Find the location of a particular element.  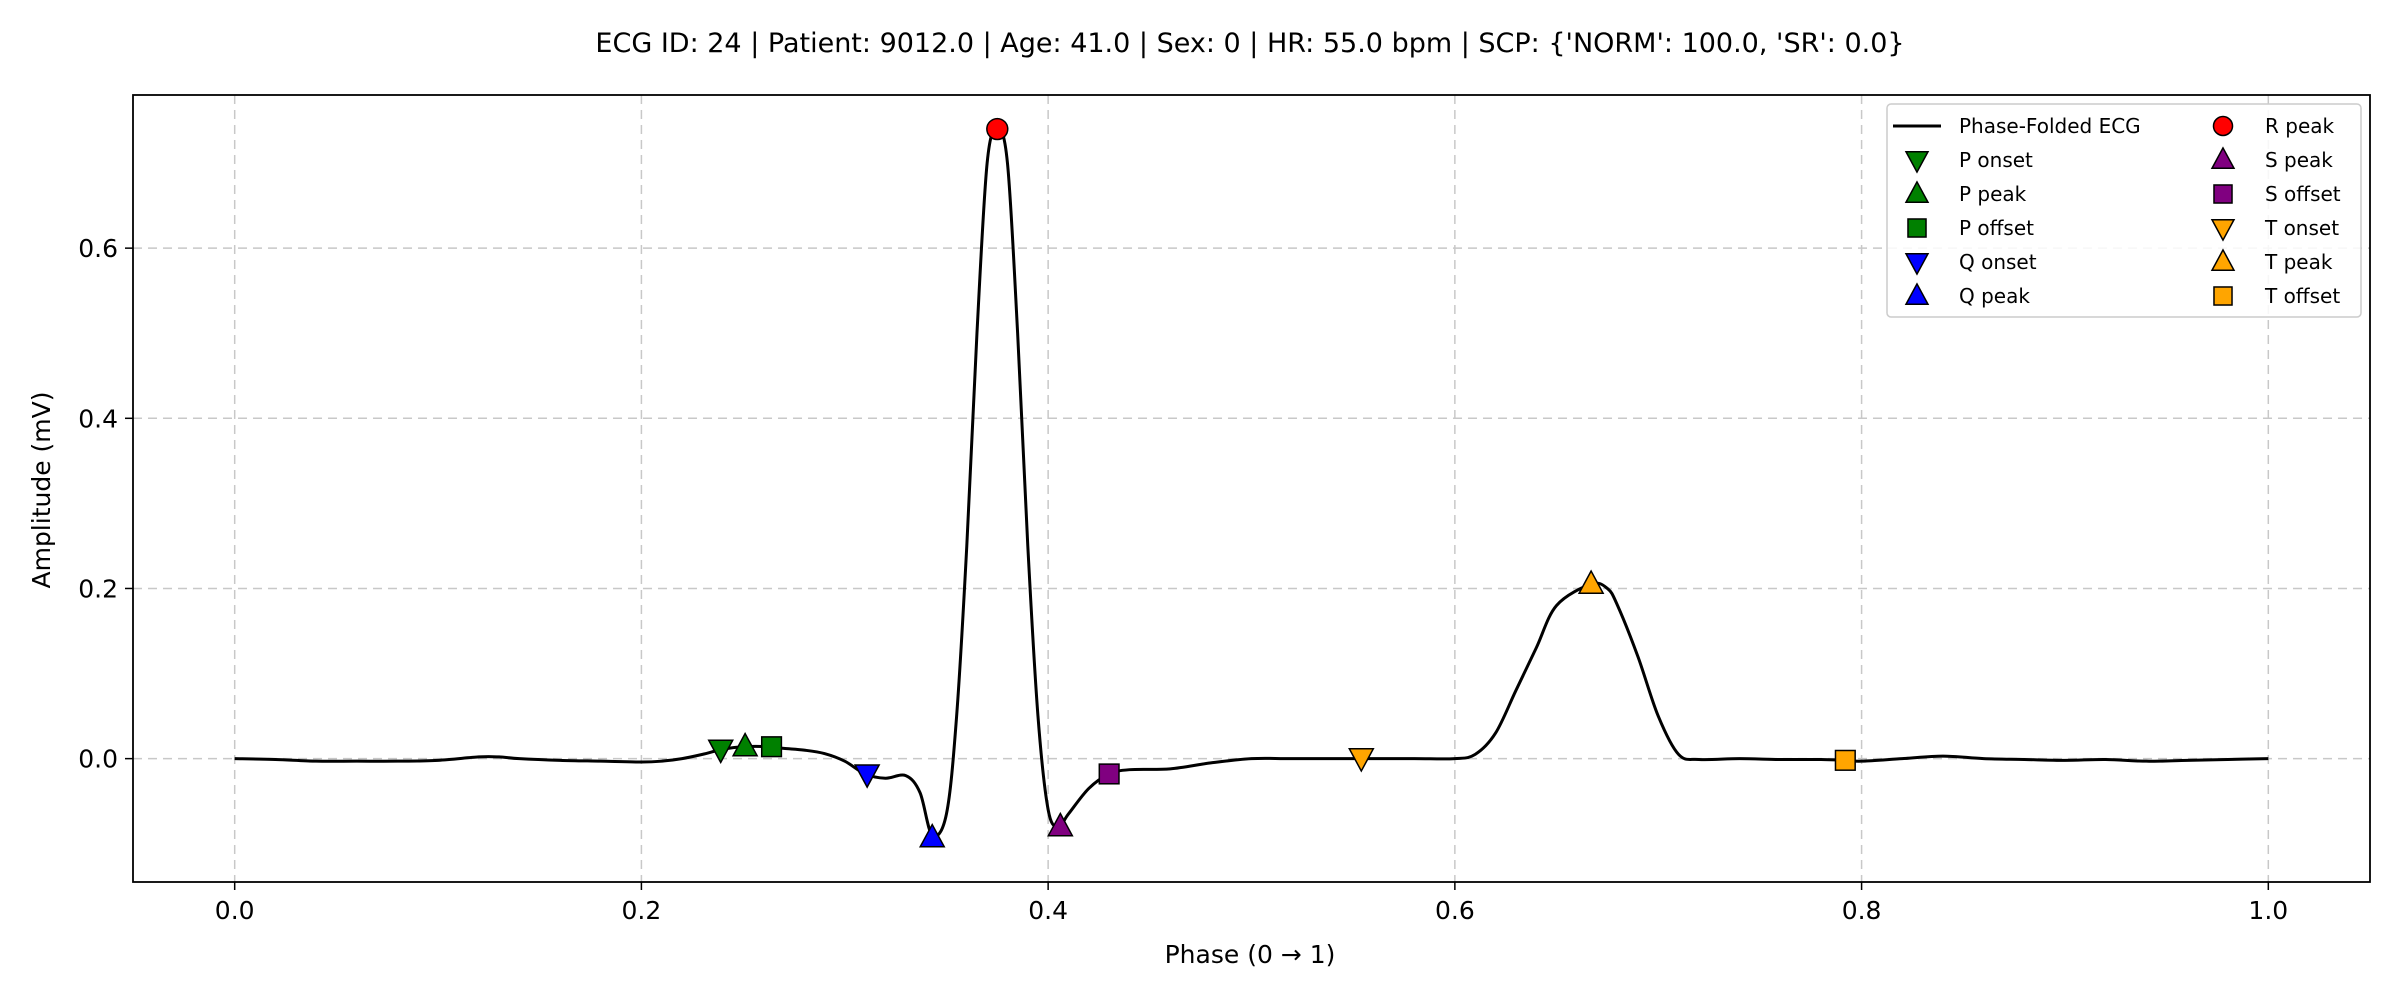

p-peak-marker is located at coordinates (745, 744).